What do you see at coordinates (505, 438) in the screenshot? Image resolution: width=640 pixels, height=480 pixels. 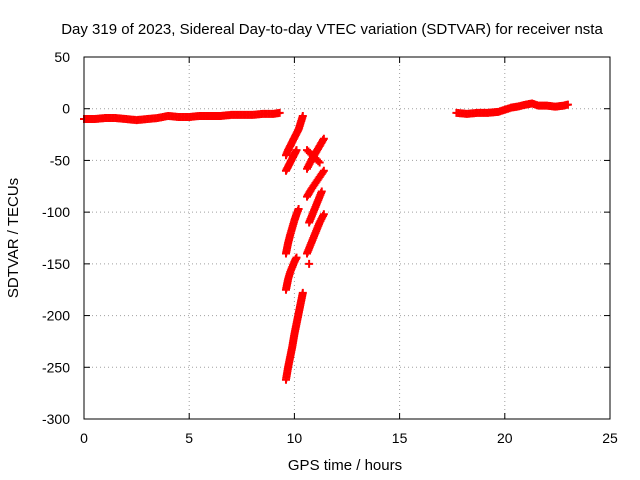 I see `x-tick-label: 20` at bounding box center [505, 438].